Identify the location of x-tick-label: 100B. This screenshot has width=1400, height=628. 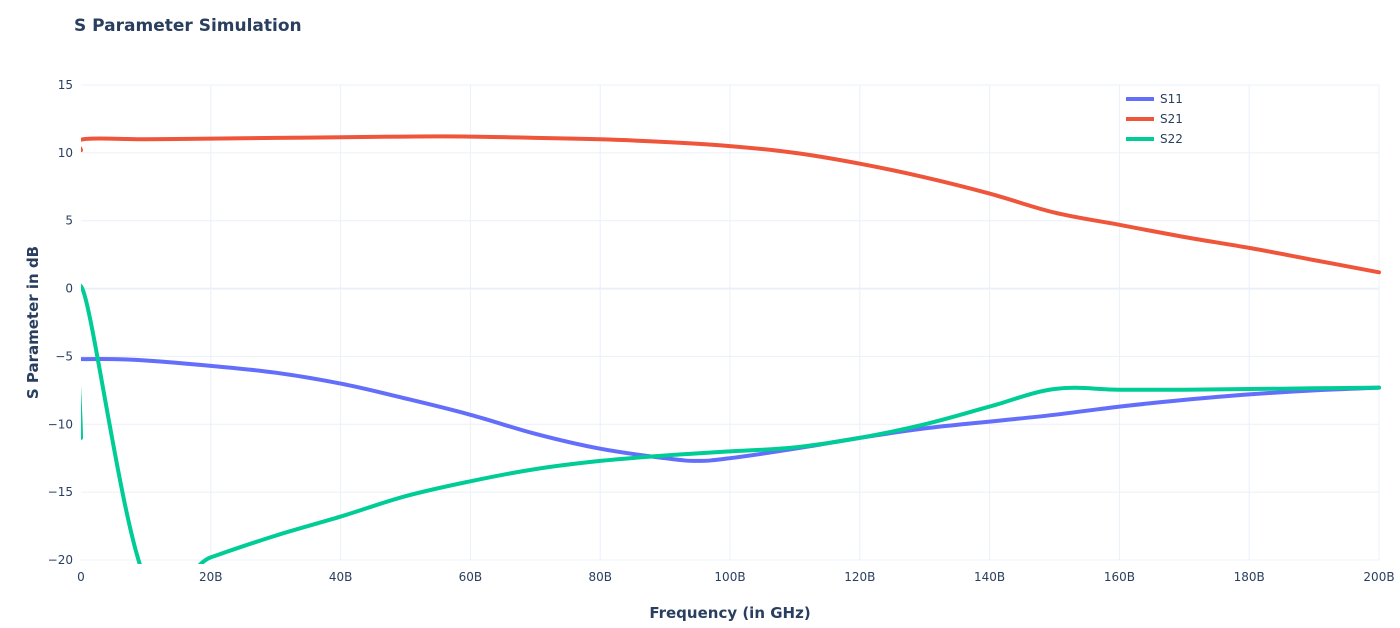
(729, 577).